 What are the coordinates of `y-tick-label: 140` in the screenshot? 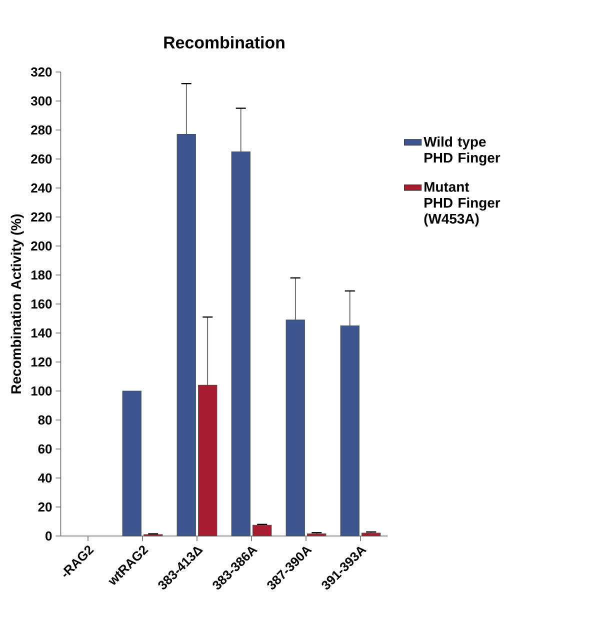 It's located at (41, 333).